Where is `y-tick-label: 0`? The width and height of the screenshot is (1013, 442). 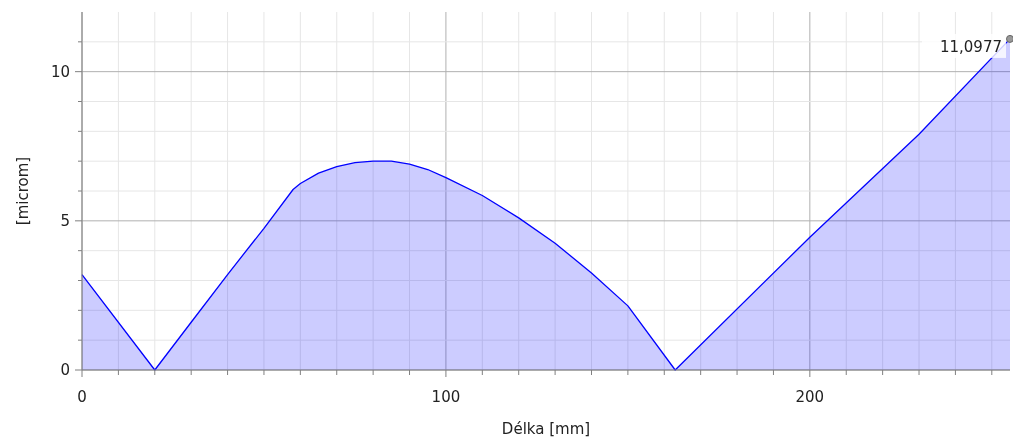 y-tick-label: 0 is located at coordinates (65, 370).